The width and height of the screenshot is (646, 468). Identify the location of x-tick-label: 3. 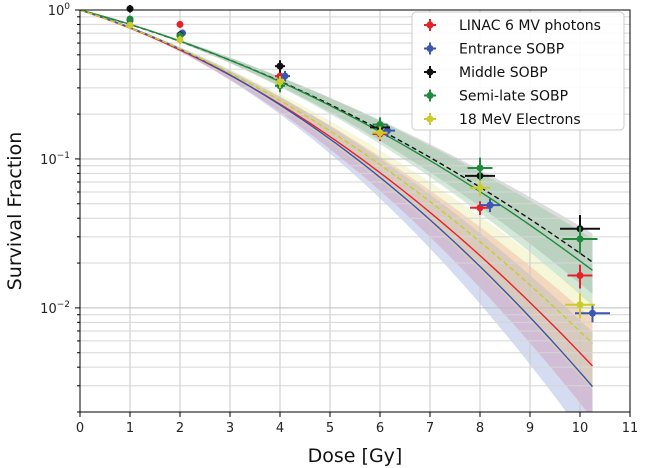
(230, 428).